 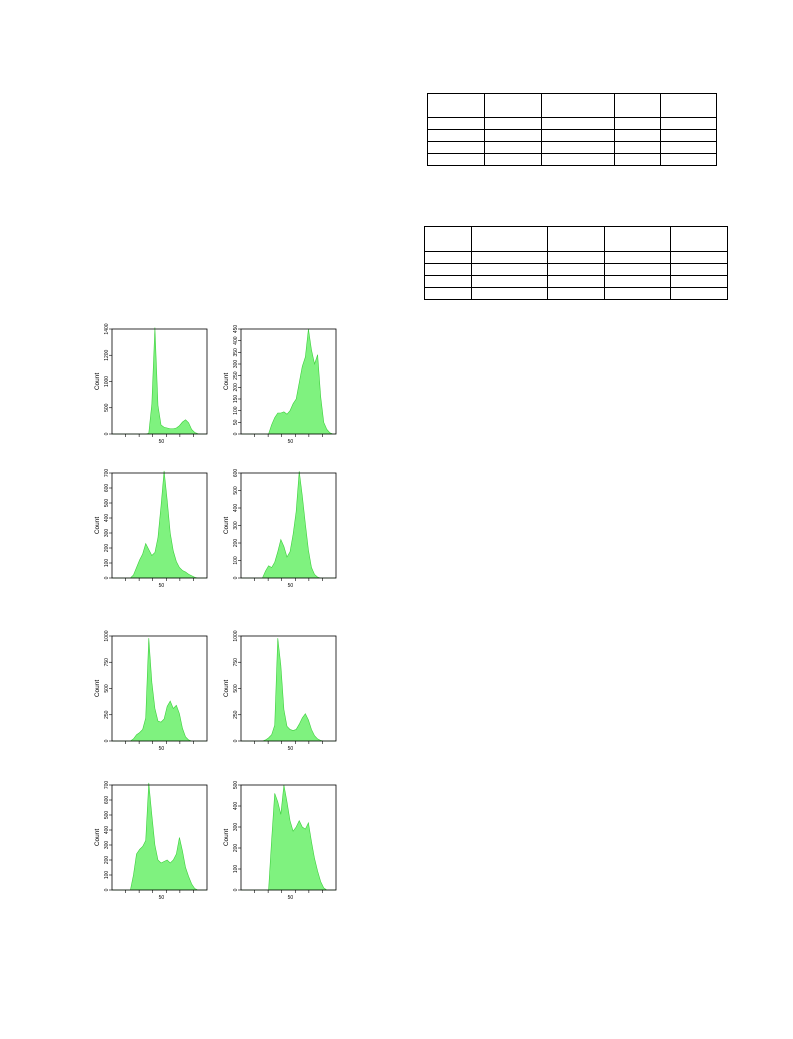 I want to click on histogram-5: 0 250 500 750 1000 50 Count, so click(x=151, y=691).